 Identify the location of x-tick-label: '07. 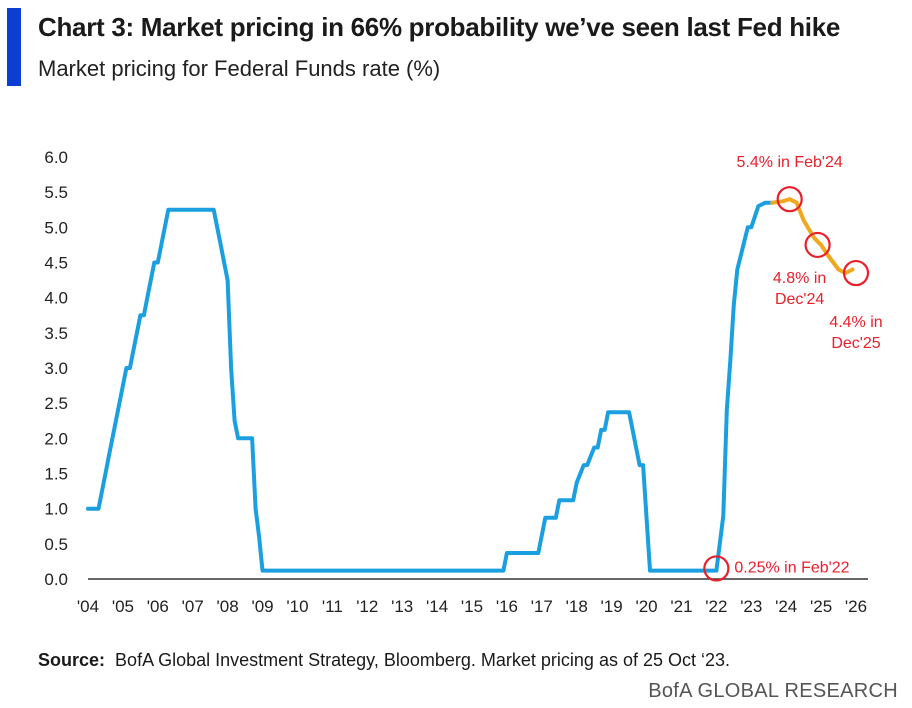
(193, 606).